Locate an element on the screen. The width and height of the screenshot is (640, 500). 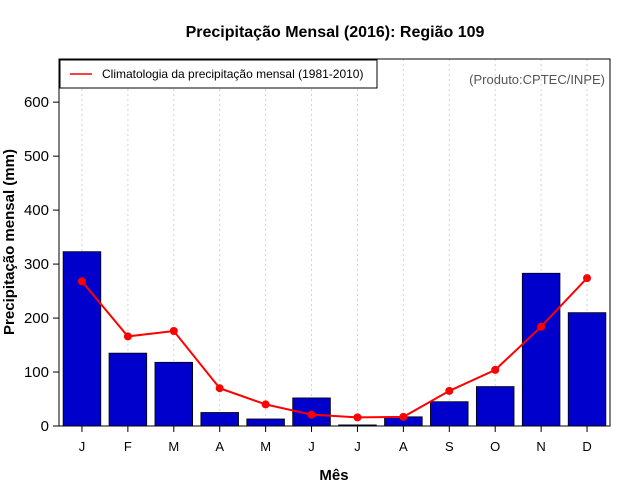
y-axis-label: Precipitação mensal (mm) is located at coordinates (9, 242).